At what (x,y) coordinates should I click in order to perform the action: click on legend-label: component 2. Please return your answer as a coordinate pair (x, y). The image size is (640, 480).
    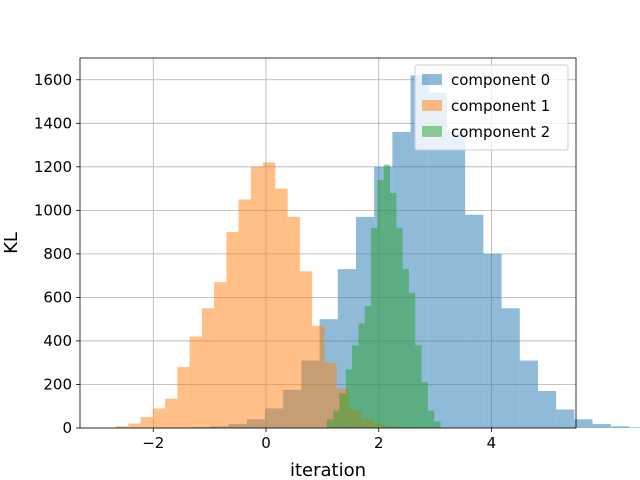
    Looking at the image, I should click on (500, 132).